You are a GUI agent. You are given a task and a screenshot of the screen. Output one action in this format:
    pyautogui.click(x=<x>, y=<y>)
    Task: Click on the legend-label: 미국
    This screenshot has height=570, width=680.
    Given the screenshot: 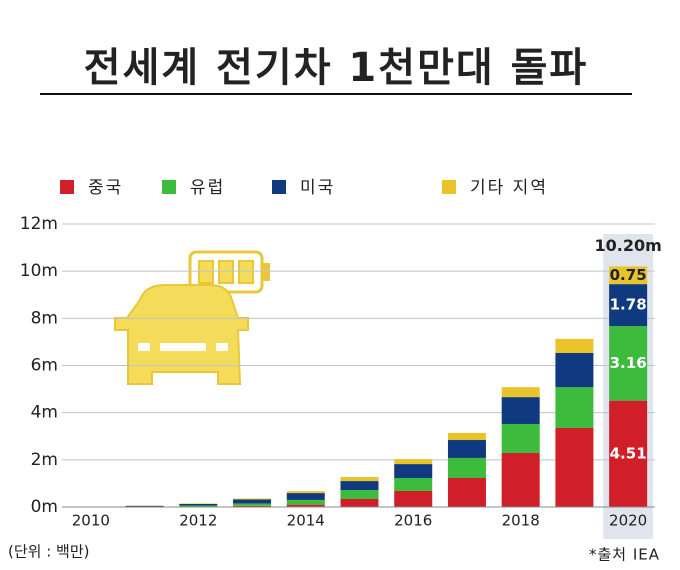 What is the action you would take?
    pyautogui.click(x=317, y=188)
    